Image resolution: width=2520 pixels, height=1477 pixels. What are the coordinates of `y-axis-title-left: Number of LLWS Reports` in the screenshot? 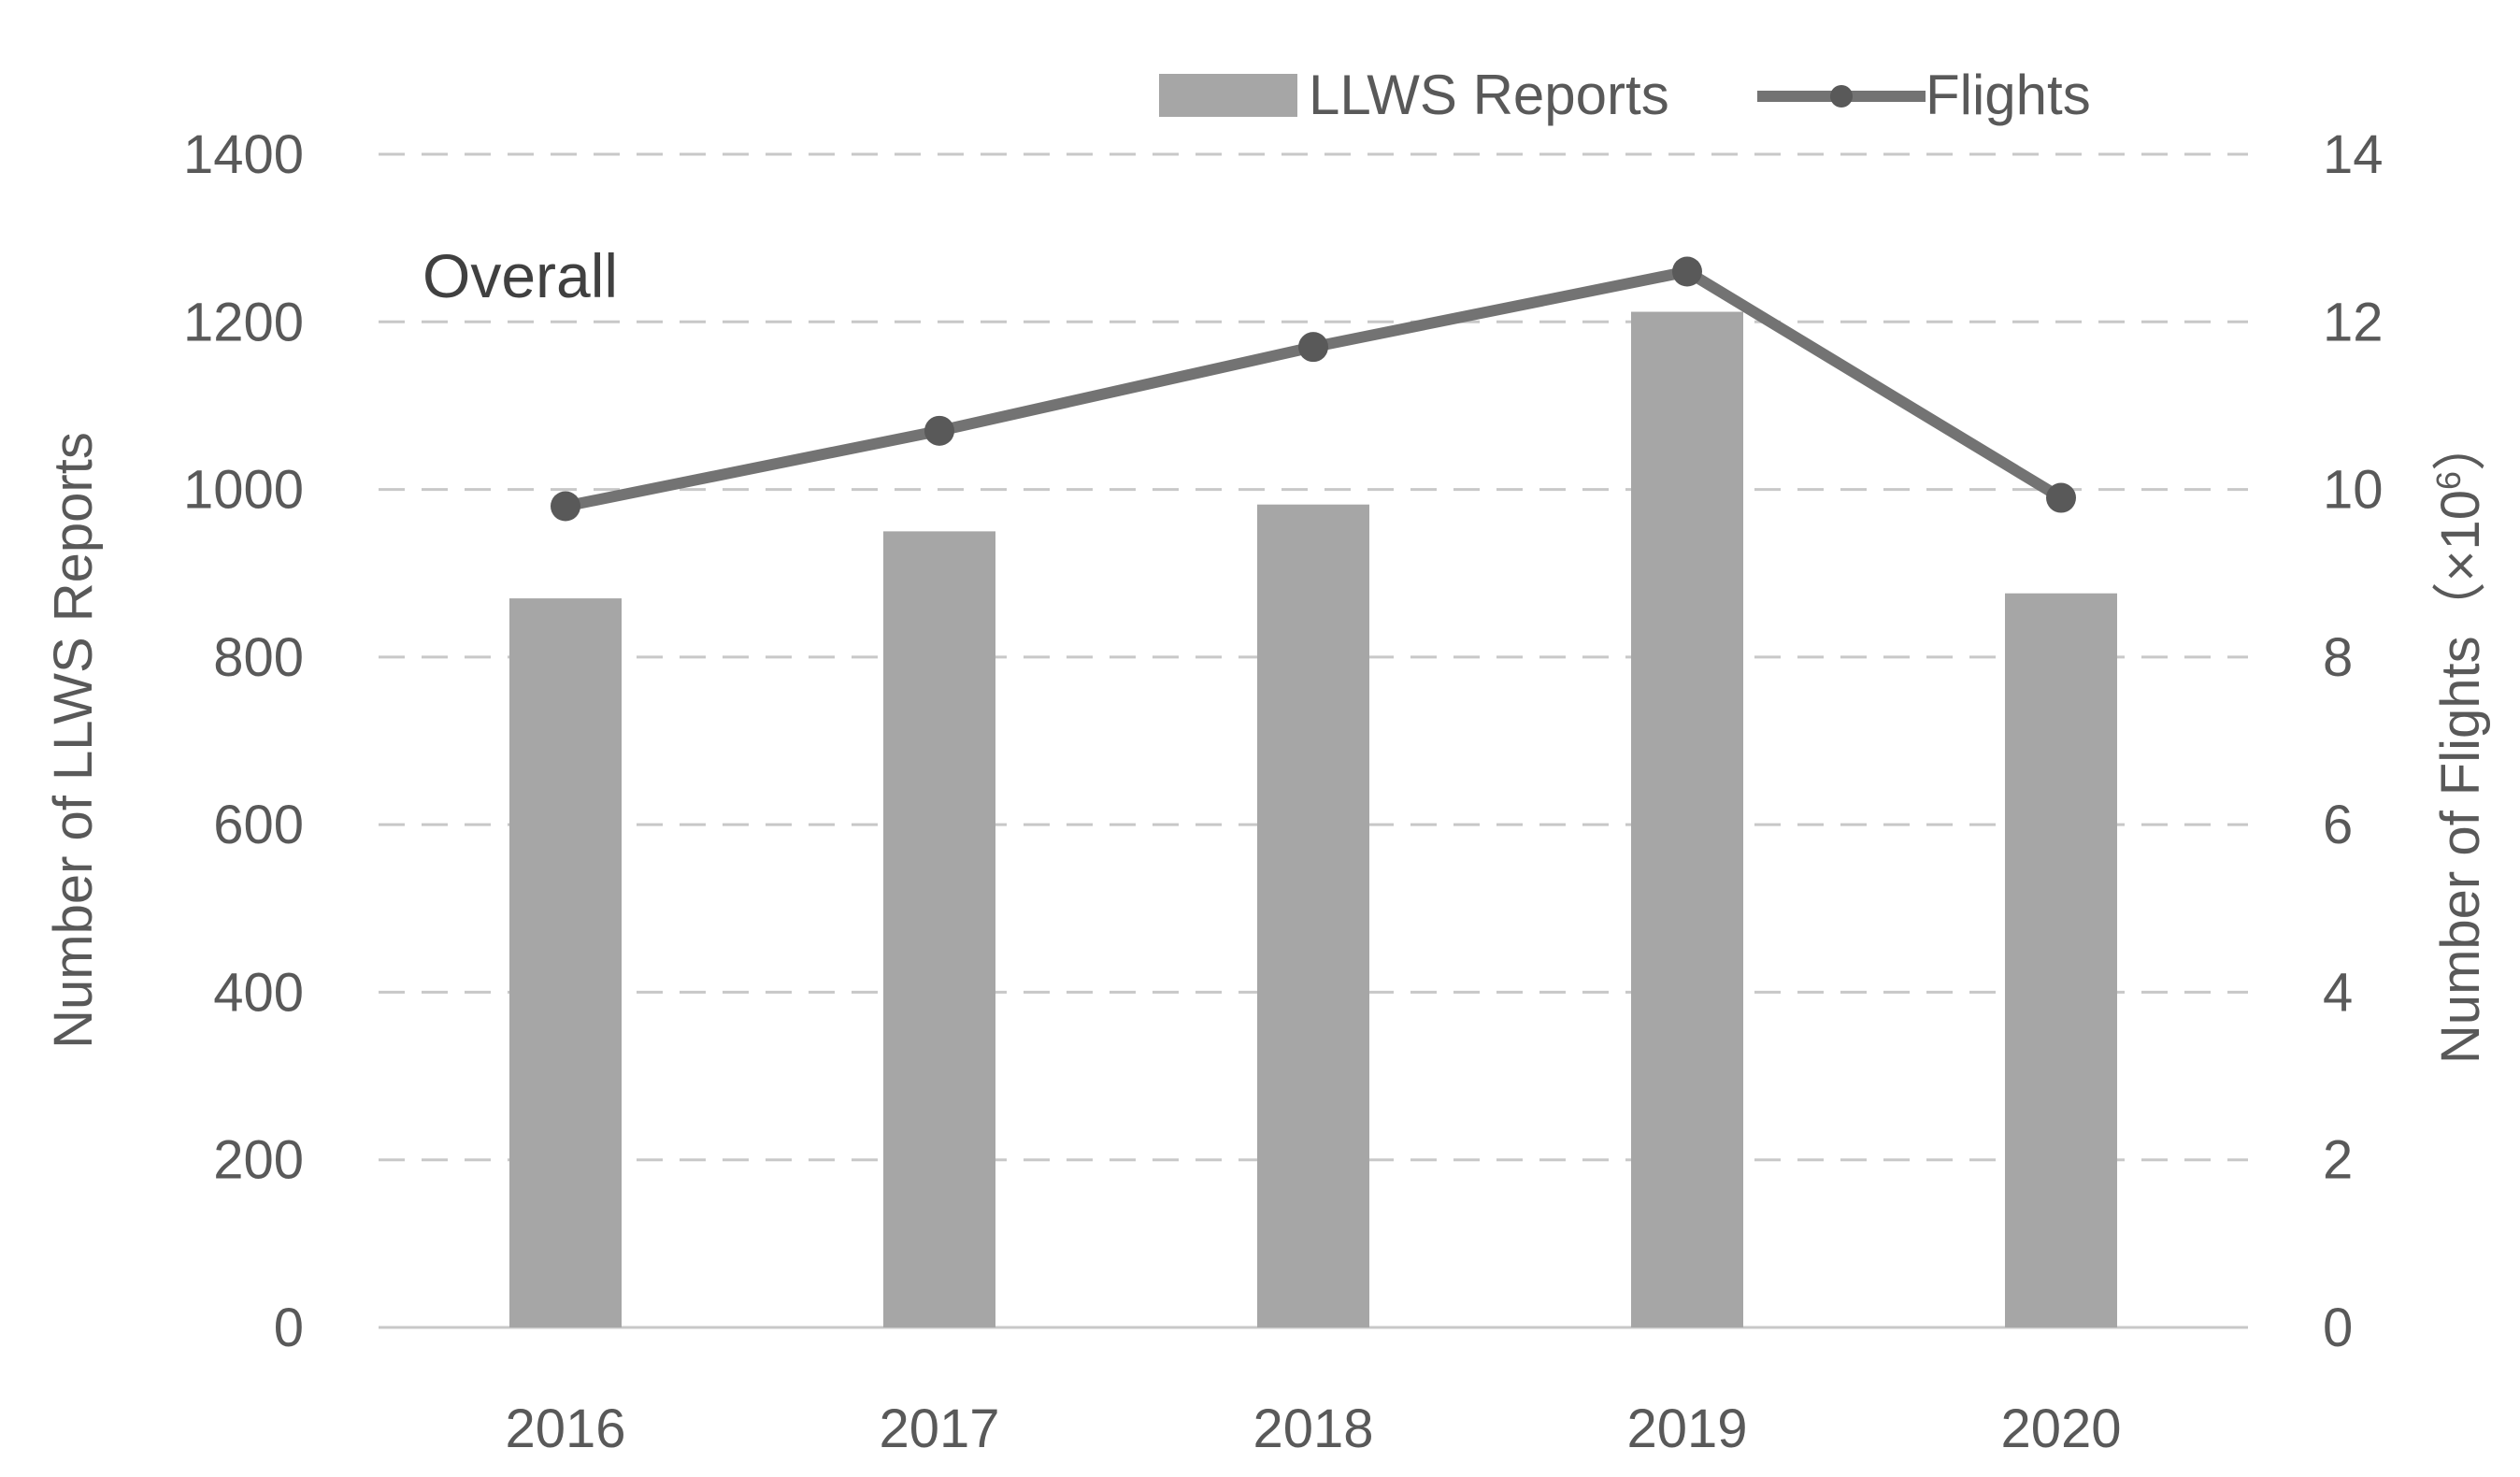 It's located at (73, 740).